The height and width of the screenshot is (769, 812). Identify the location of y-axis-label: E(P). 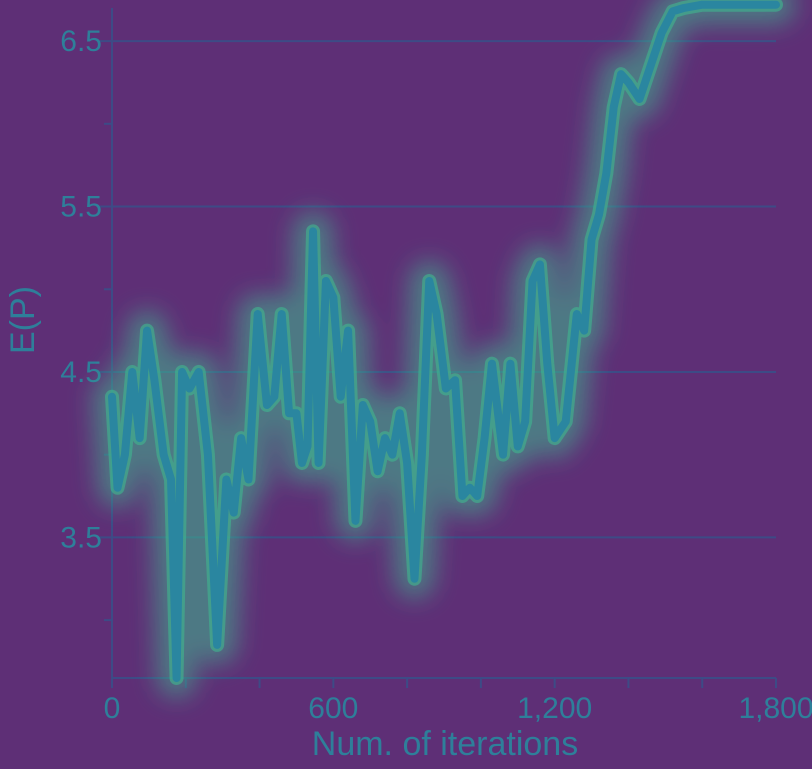
(23, 320).